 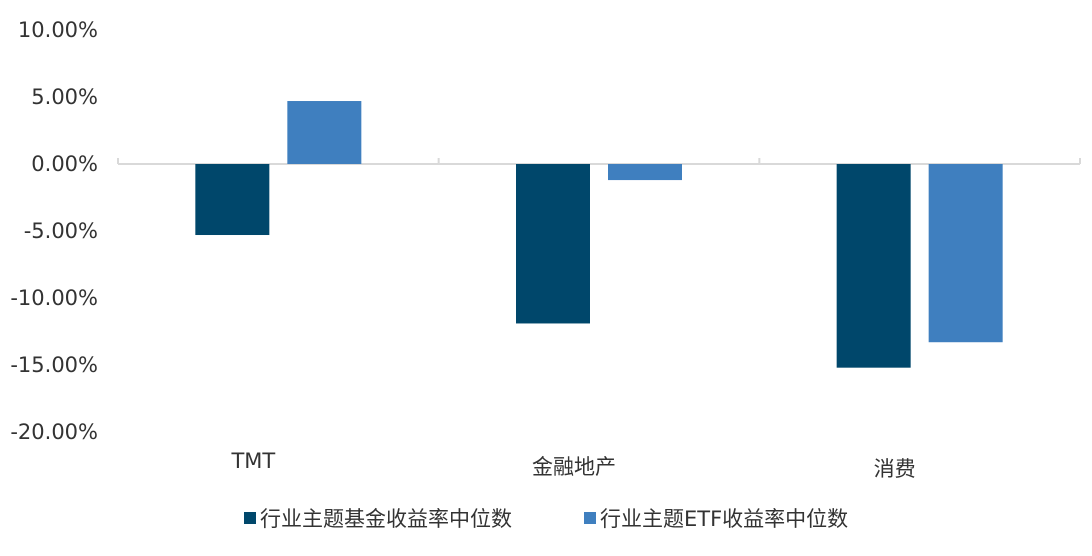 I want to click on x-axis, so click(x=599, y=161).